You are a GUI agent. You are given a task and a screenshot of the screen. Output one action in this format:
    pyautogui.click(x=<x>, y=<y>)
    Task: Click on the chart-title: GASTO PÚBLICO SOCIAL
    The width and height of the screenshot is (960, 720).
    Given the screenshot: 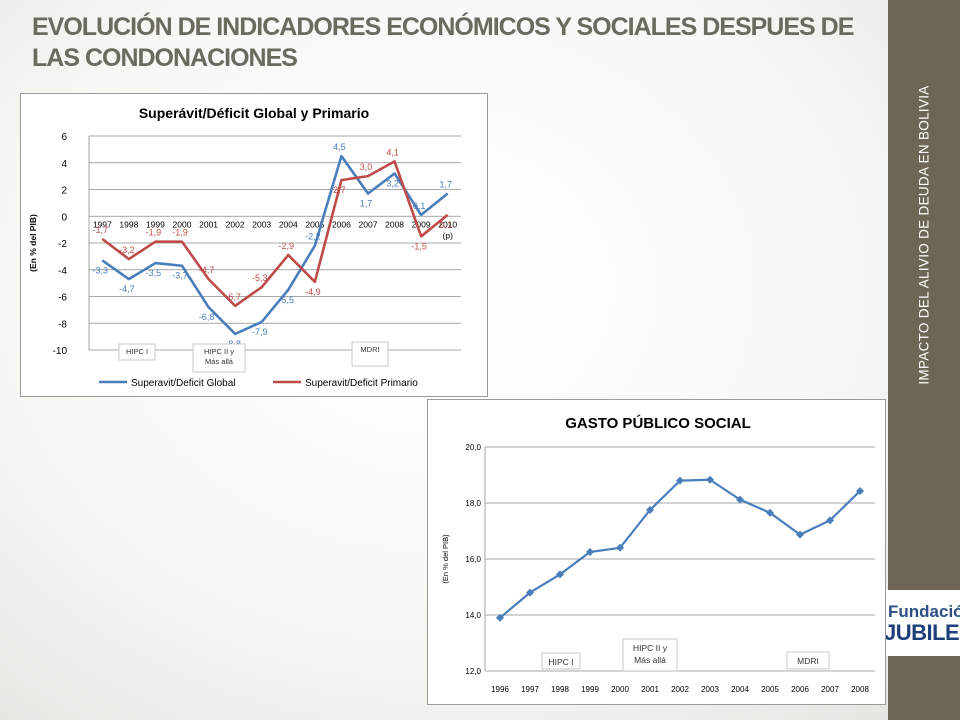 What is the action you would take?
    pyautogui.click(x=658, y=423)
    